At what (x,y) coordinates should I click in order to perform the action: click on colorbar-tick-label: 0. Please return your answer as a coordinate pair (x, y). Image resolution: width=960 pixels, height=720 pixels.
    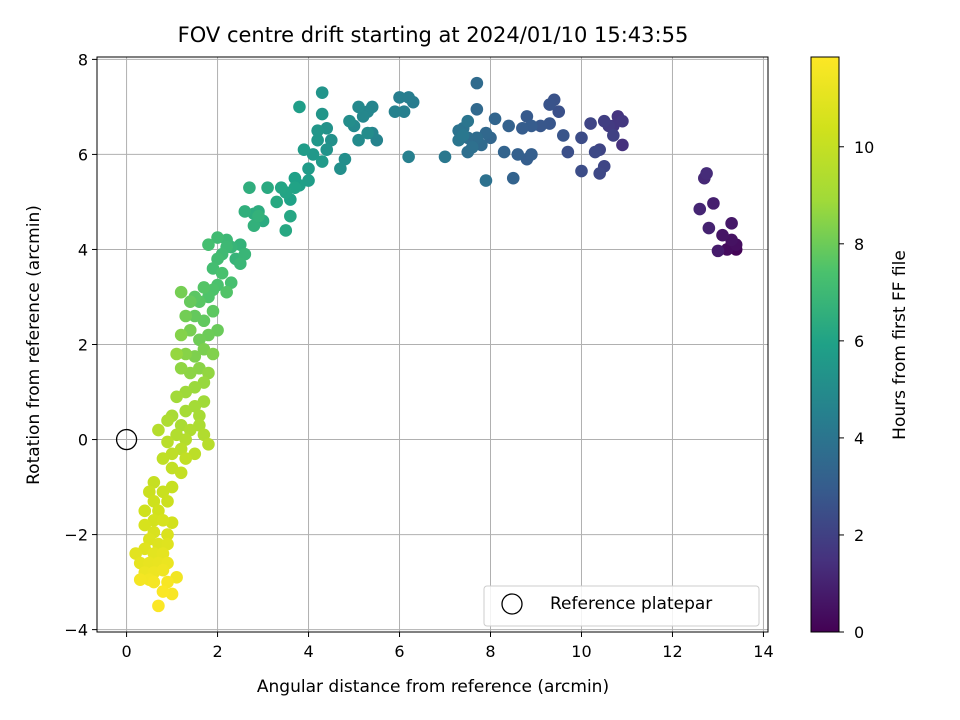
    Looking at the image, I should click on (859, 632).